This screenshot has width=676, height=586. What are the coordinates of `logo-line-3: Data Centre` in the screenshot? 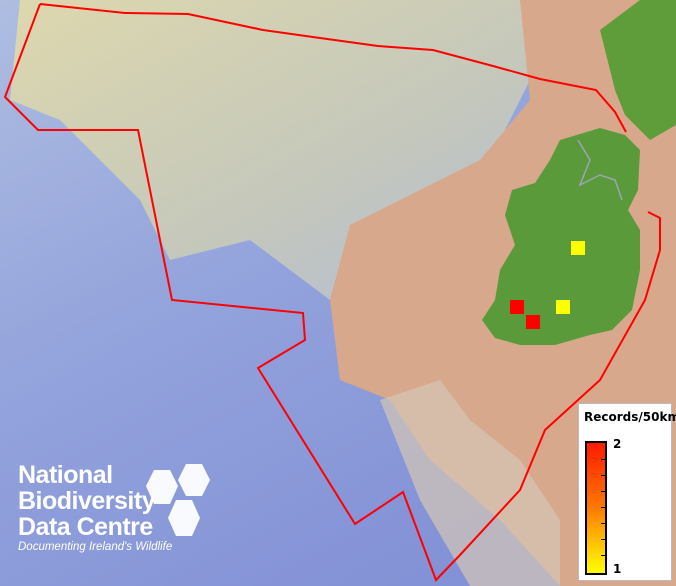 It's located at (85, 527).